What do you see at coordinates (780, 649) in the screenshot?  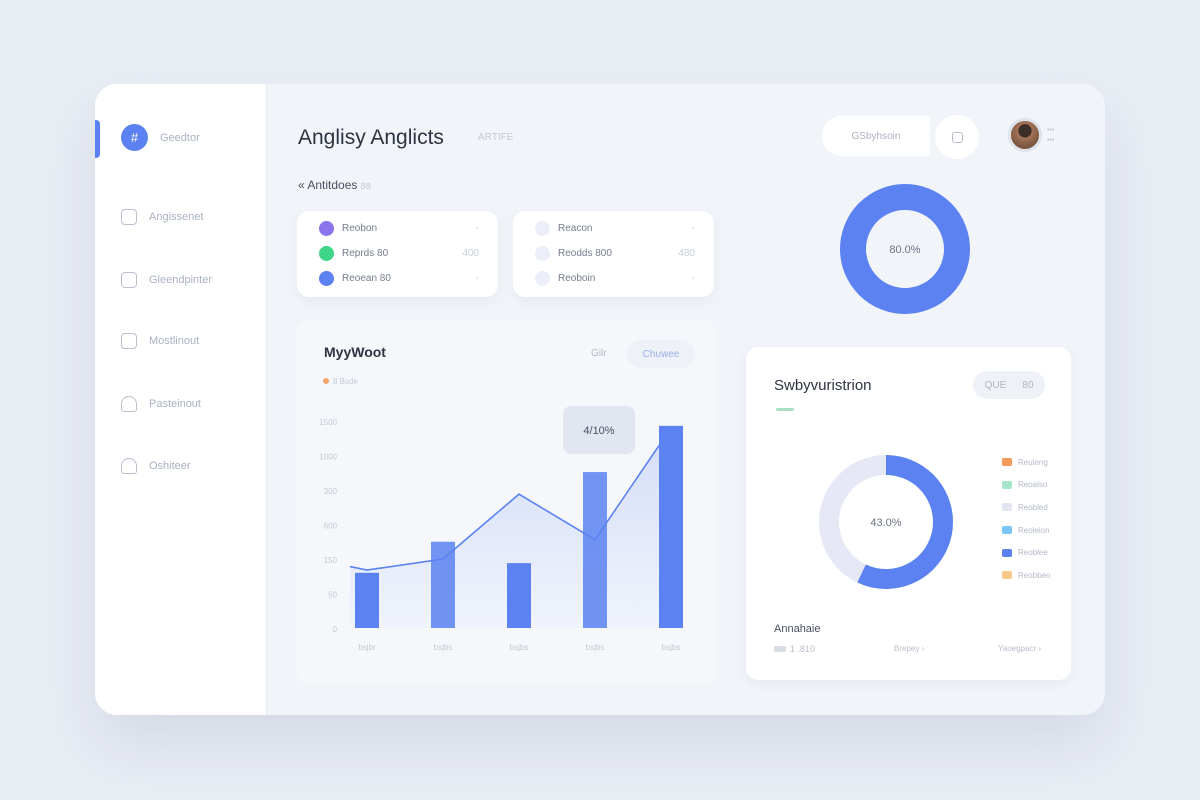 I see `footer-swatch` at bounding box center [780, 649].